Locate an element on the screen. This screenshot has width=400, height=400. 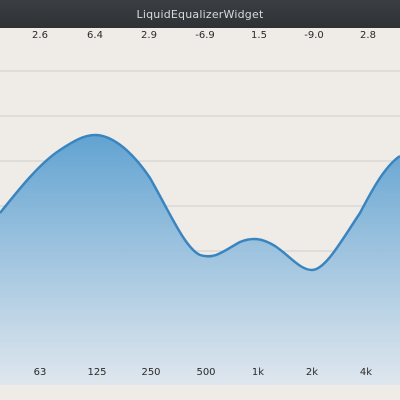
frequency-label: 63 is located at coordinates (40, 372).